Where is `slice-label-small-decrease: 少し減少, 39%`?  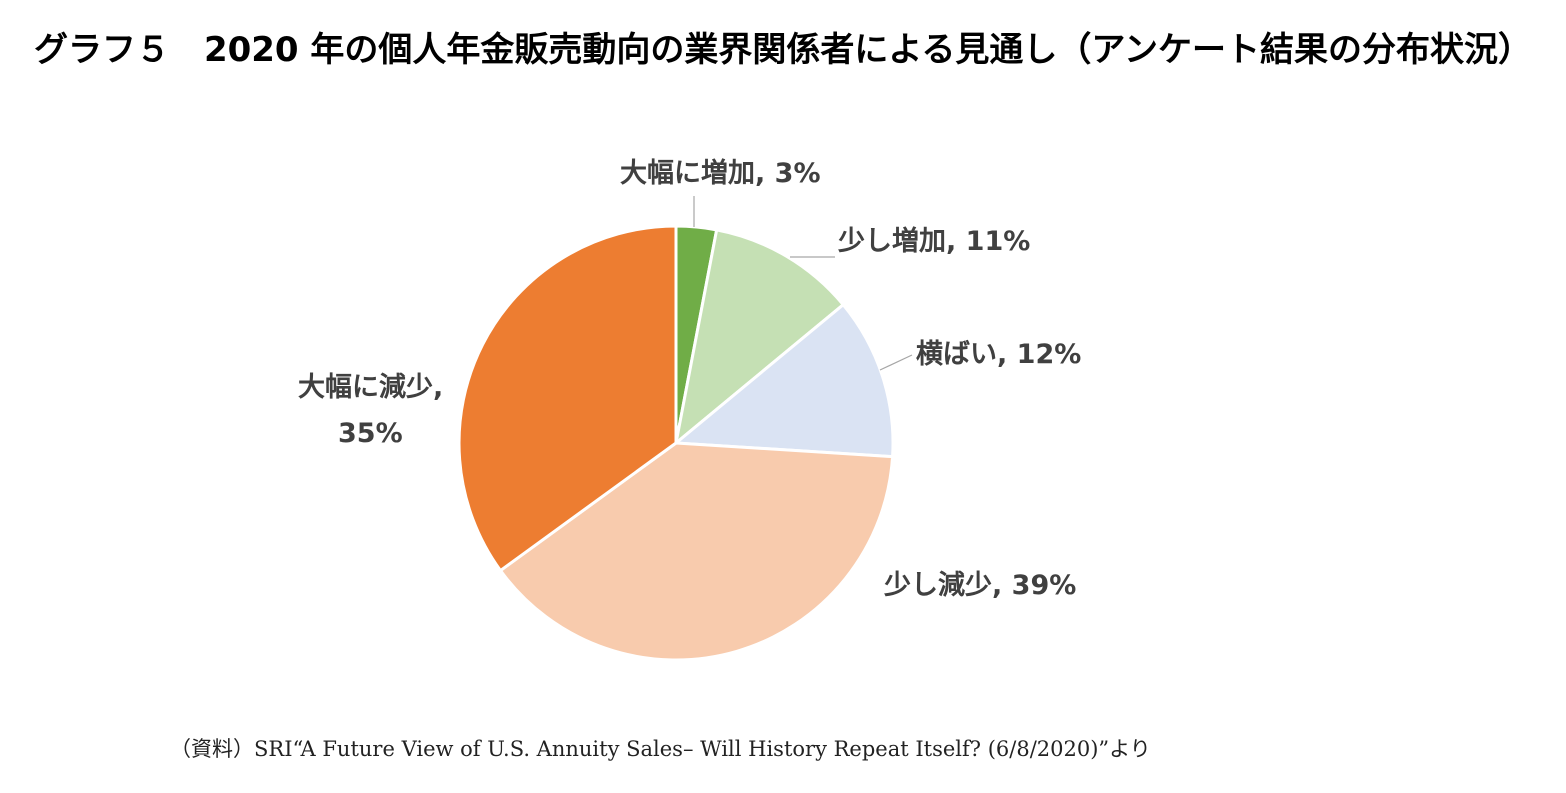
slice-label-small-decrease: 少し減少, 39% is located at coordinates (980, 585).